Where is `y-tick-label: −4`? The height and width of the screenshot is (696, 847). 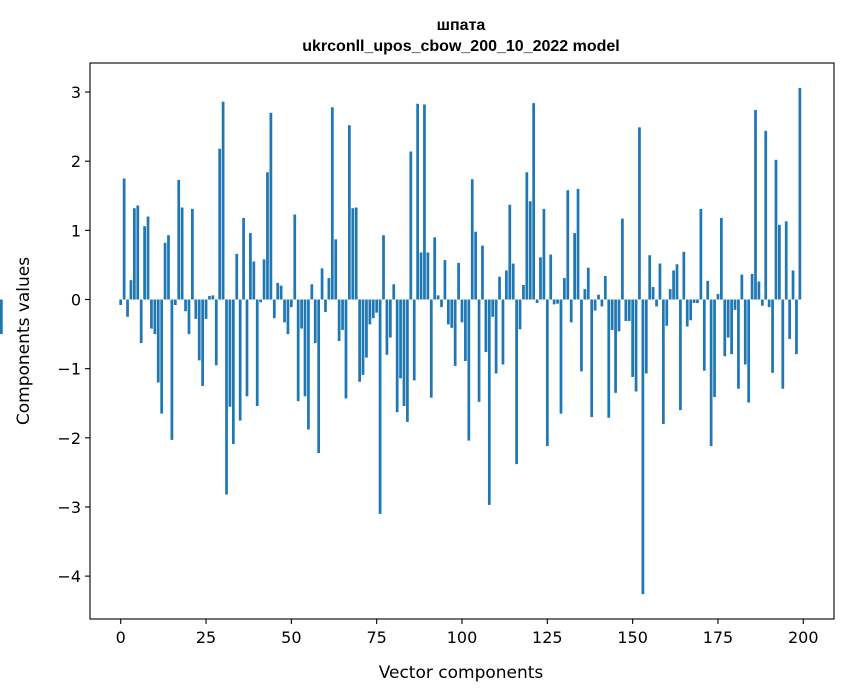 y-tick-label: −4 is located at coordinates (69, 576).